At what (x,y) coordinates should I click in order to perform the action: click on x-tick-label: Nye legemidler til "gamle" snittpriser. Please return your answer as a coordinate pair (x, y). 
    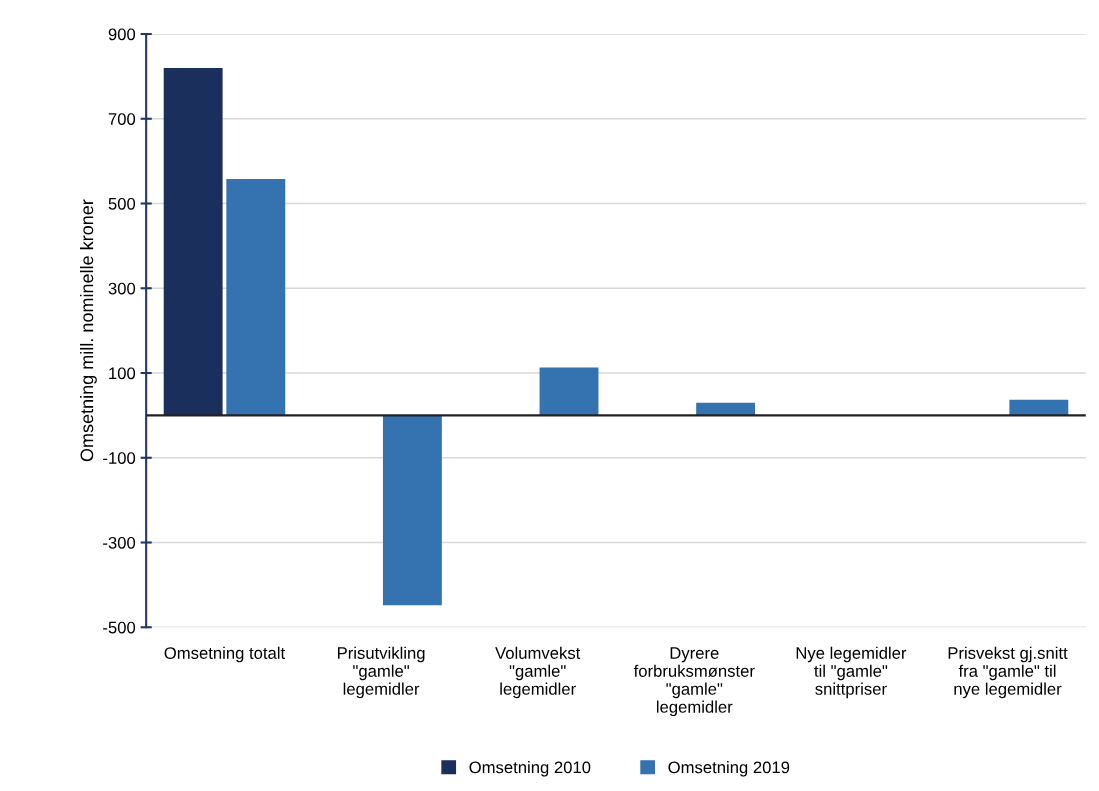
    Looking at the image, I should click on (851, 672).